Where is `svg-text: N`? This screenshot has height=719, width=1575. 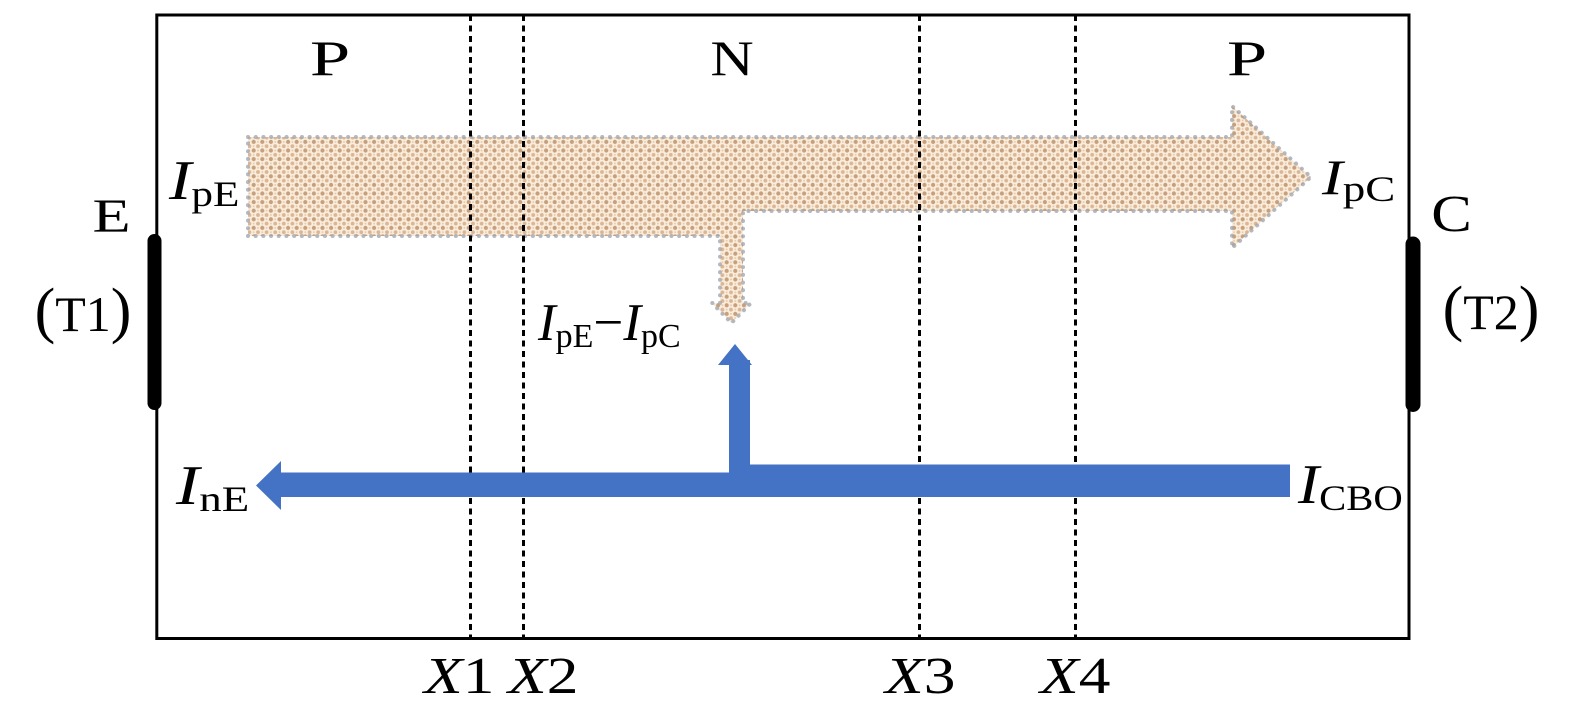 svg-text: N is located at coordinates (731, 58).